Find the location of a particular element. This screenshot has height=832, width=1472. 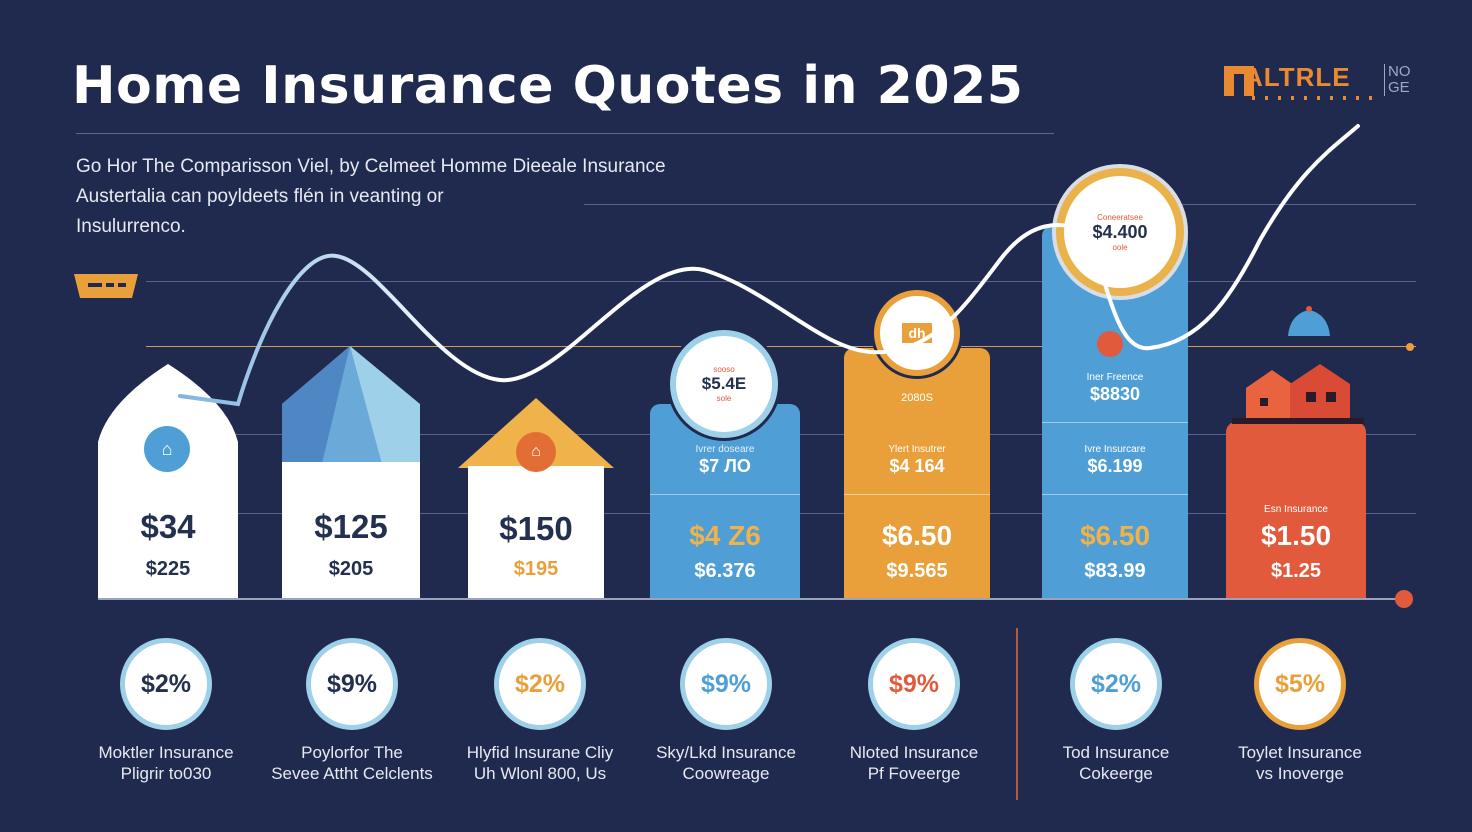

divider-vertical is located at coordinates (1017, 714).